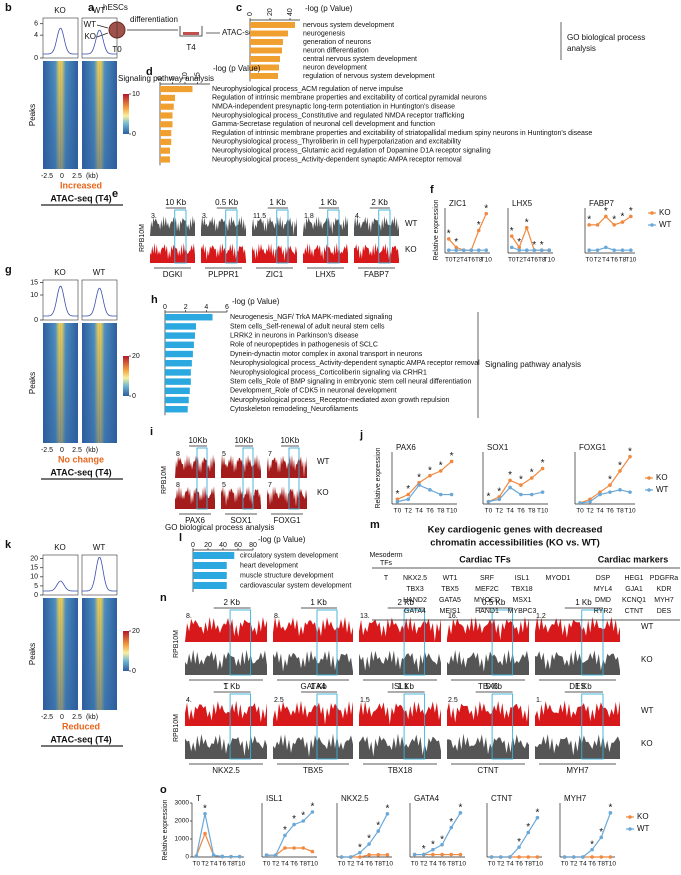 The width and height of the screenshot is (681, 875). Describe the element at coordinates (34, 558) in the screenshot. I see `y-tick-label: 20` at that location.